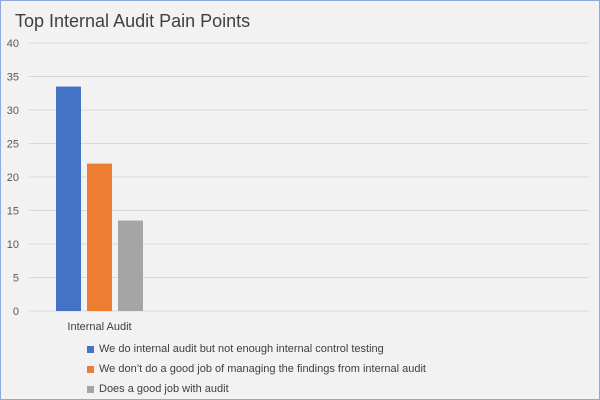  Describe the element at coordinates (164, 389) in the screenshot. I see `legend-label: Does a good job with audit` at that location.